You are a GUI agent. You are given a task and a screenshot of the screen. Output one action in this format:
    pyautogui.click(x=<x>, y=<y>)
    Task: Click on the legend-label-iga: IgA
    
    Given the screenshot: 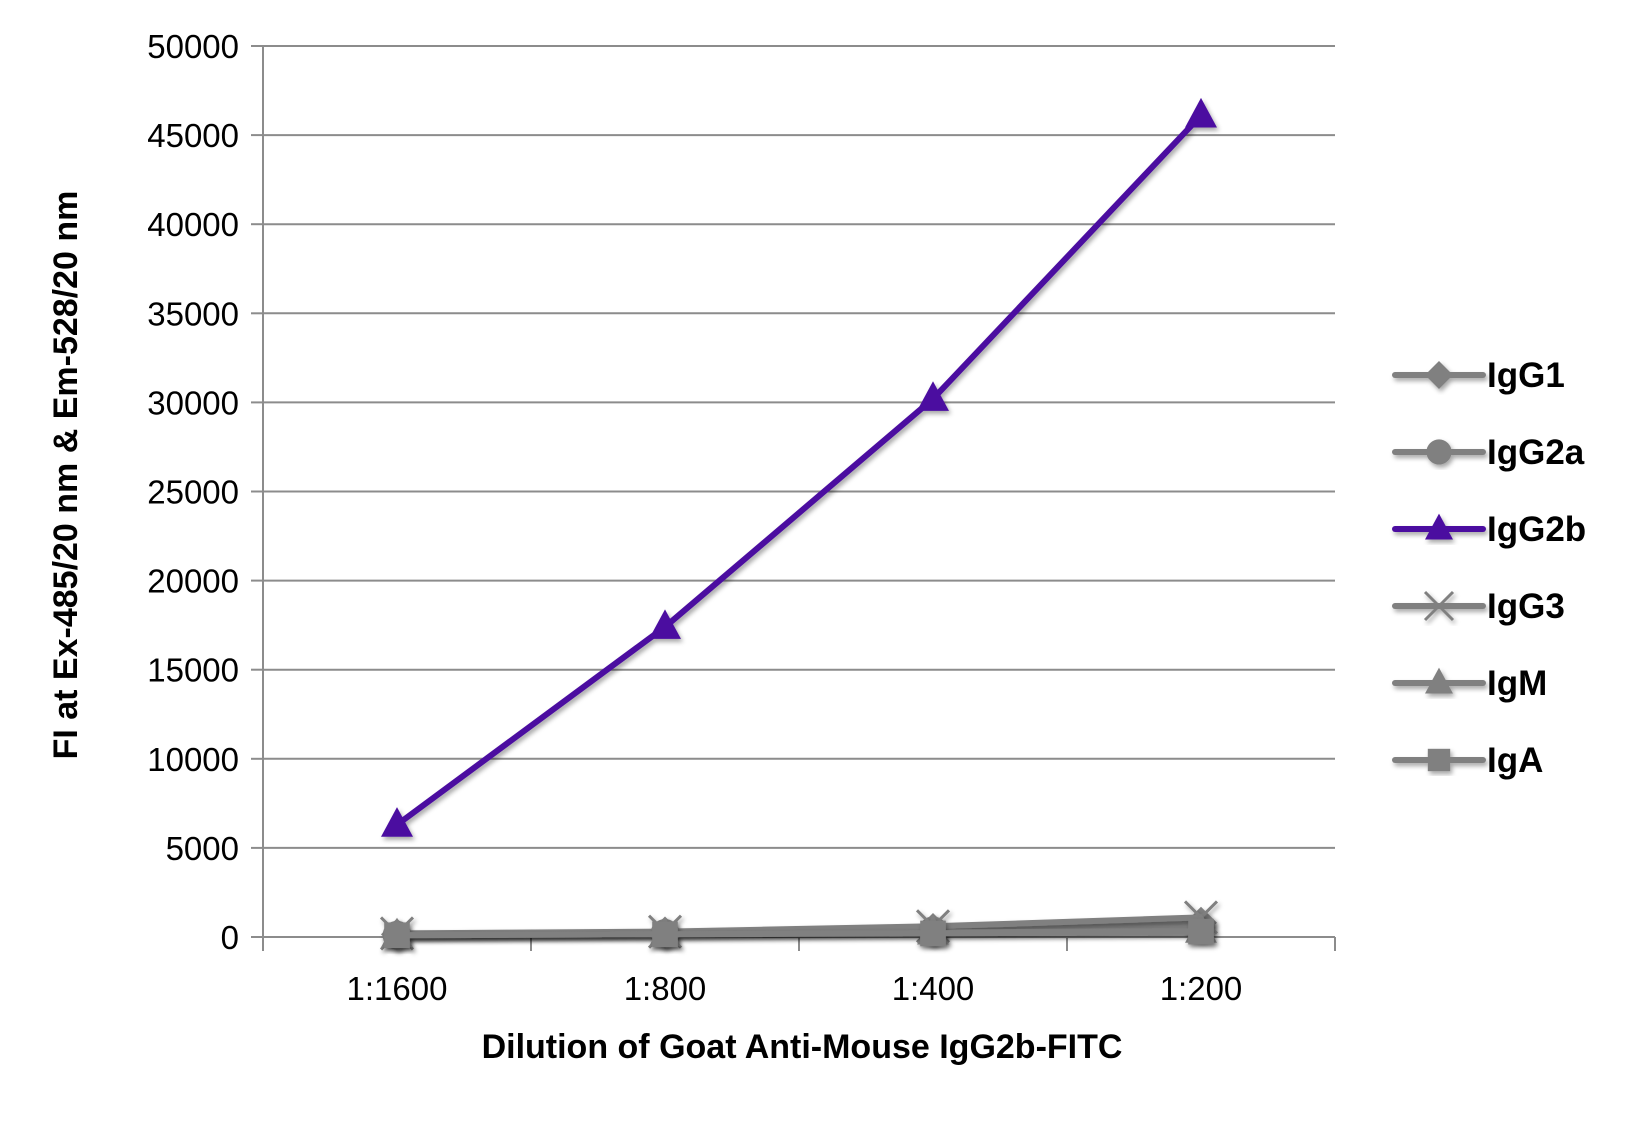 What is the action you would take?
    pyautogui.click(x=1515, y=760)
    